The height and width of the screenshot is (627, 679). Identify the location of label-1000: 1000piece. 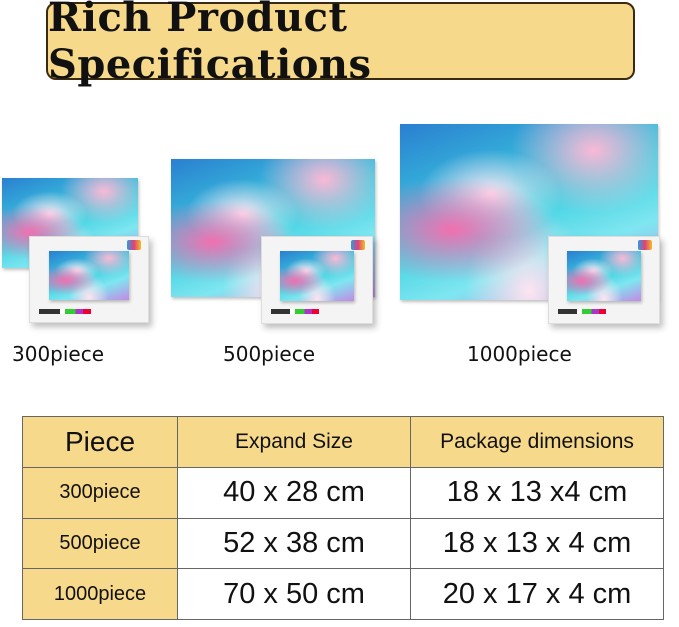
(519, 354).